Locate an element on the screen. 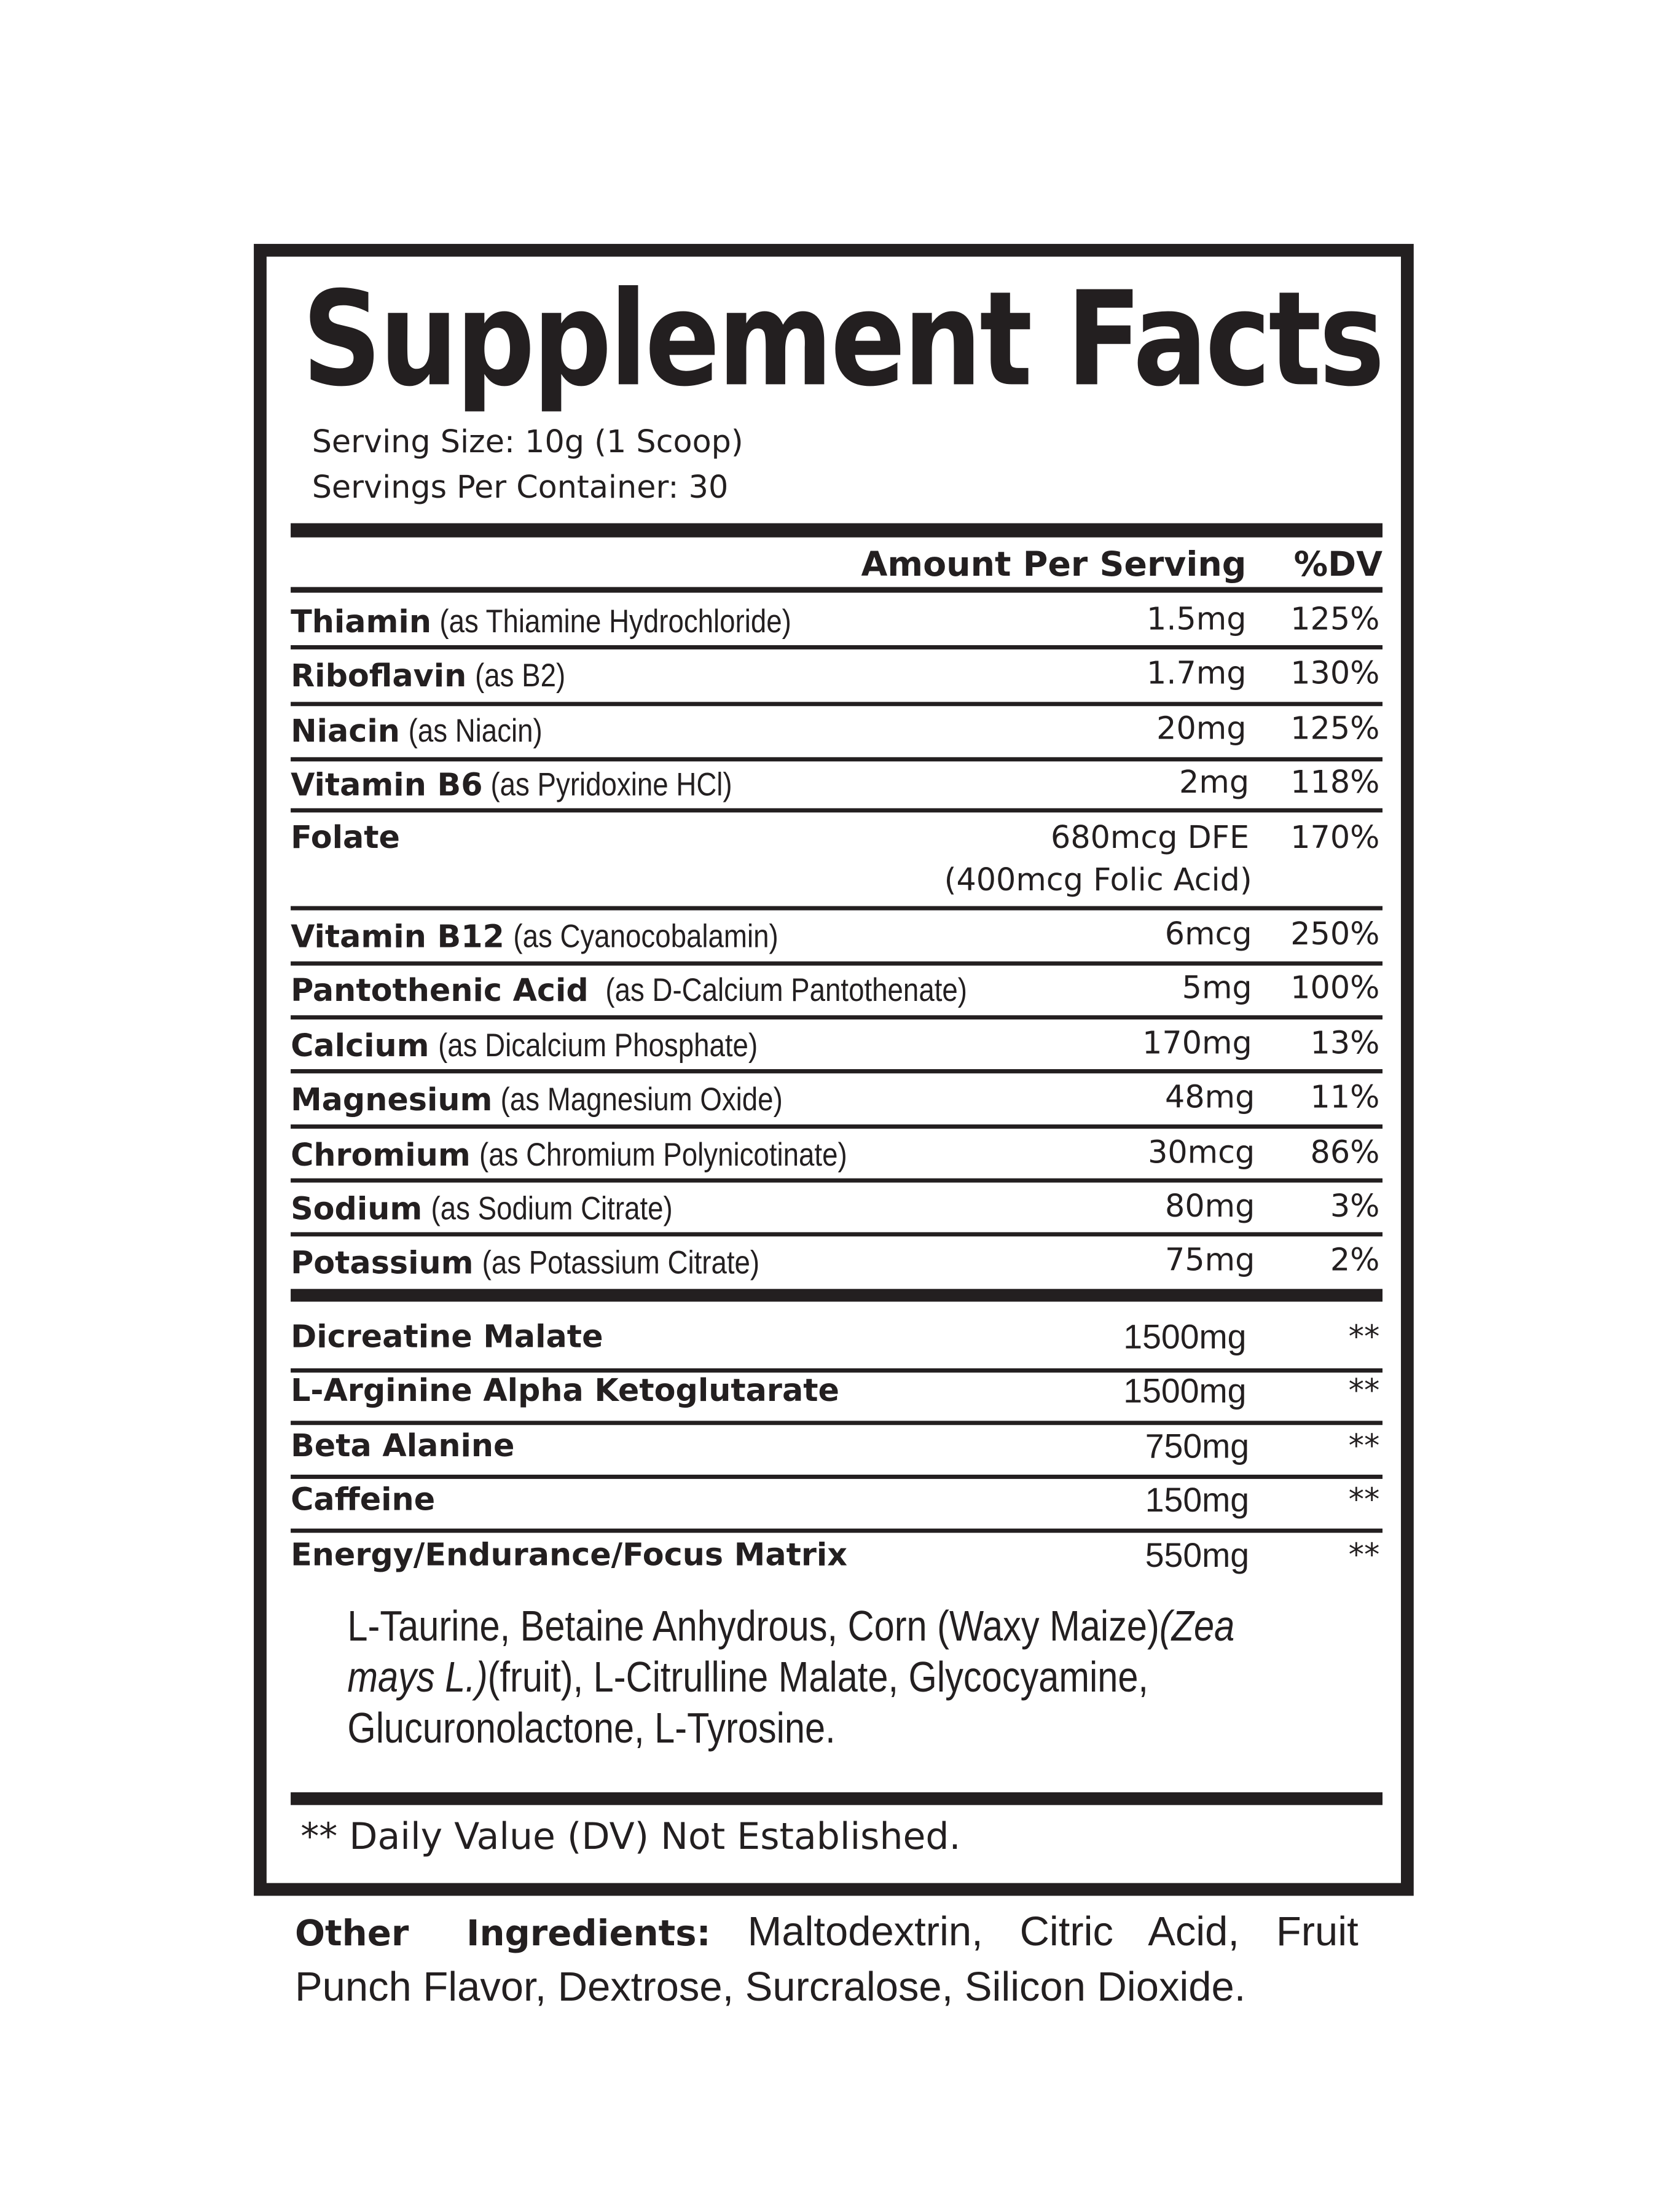  nutrient-amount: 30mcg is located at coordinates (1201, 1153).